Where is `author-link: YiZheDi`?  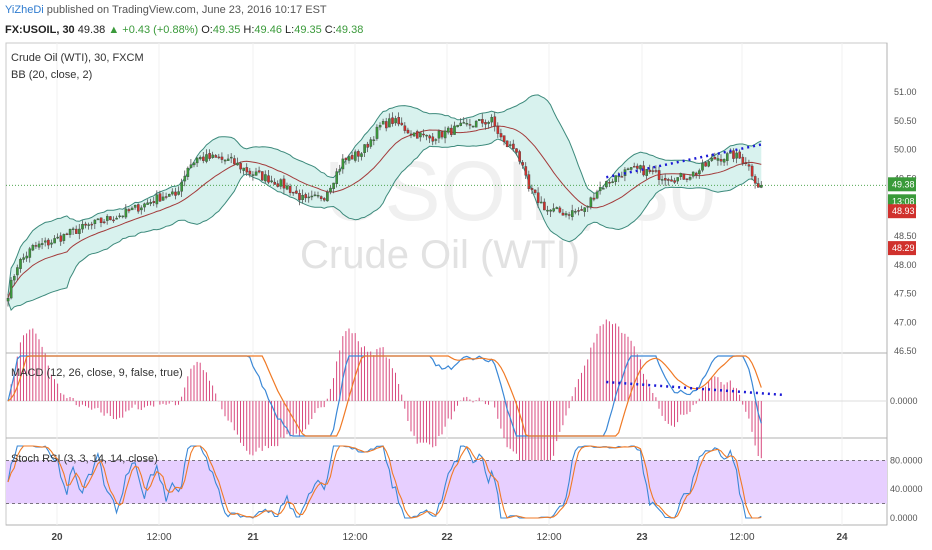 author-link: YiZheDi is located at coordinates (24, 10).